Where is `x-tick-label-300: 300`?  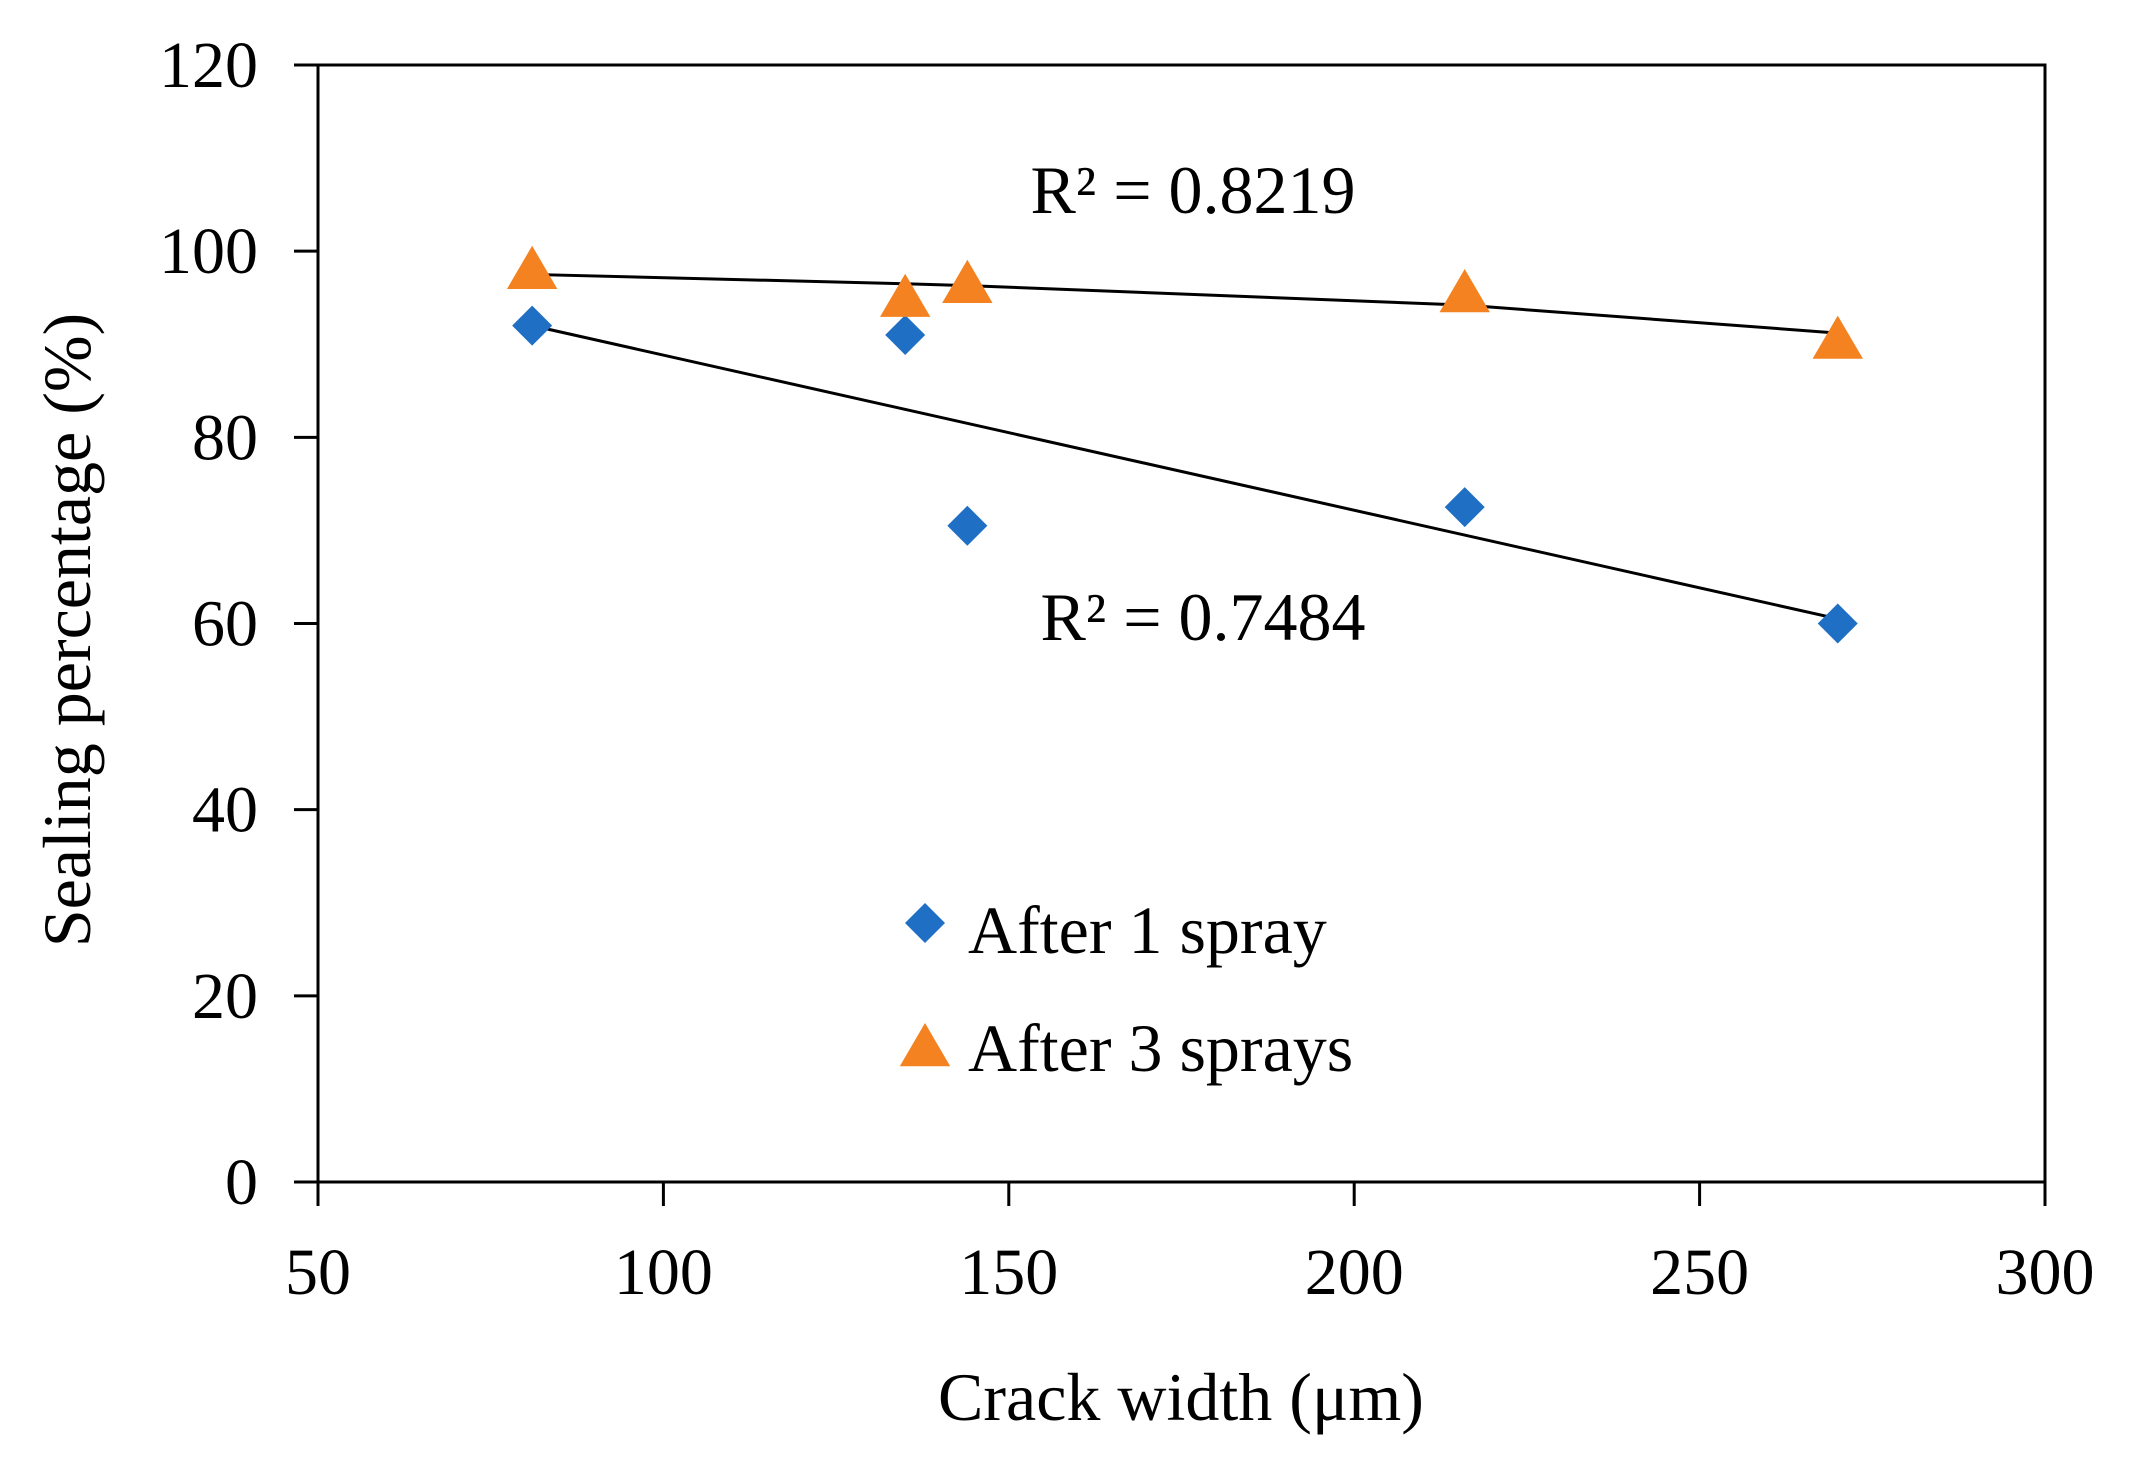 x-tick-label-300: 300 is located at coordinates (2045, 1272).